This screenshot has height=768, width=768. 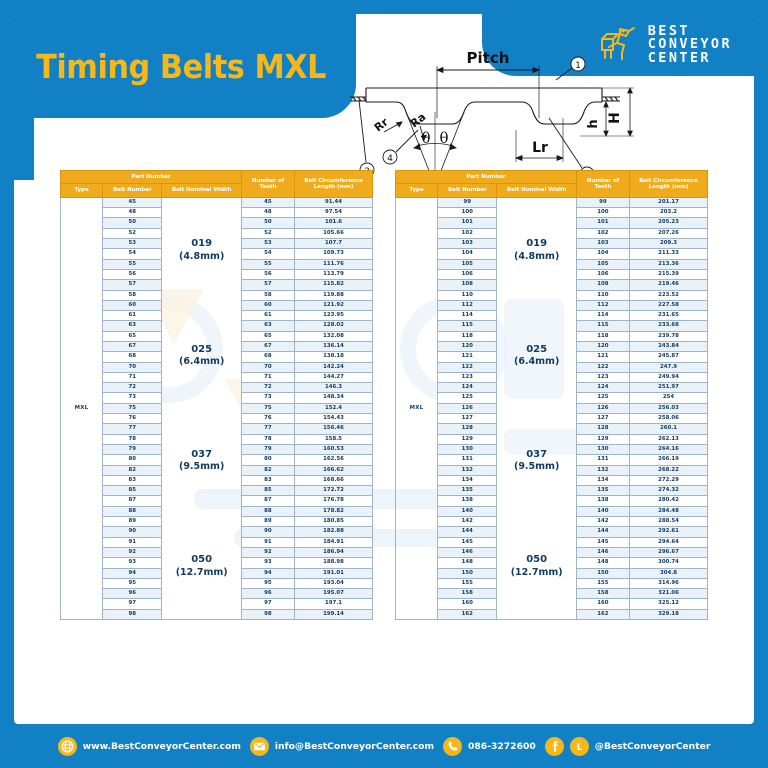 What do you see at coordinates (467, 419) in the screenshot?
I see `cell-belt-number: 127` at bounding box center [467, 419].